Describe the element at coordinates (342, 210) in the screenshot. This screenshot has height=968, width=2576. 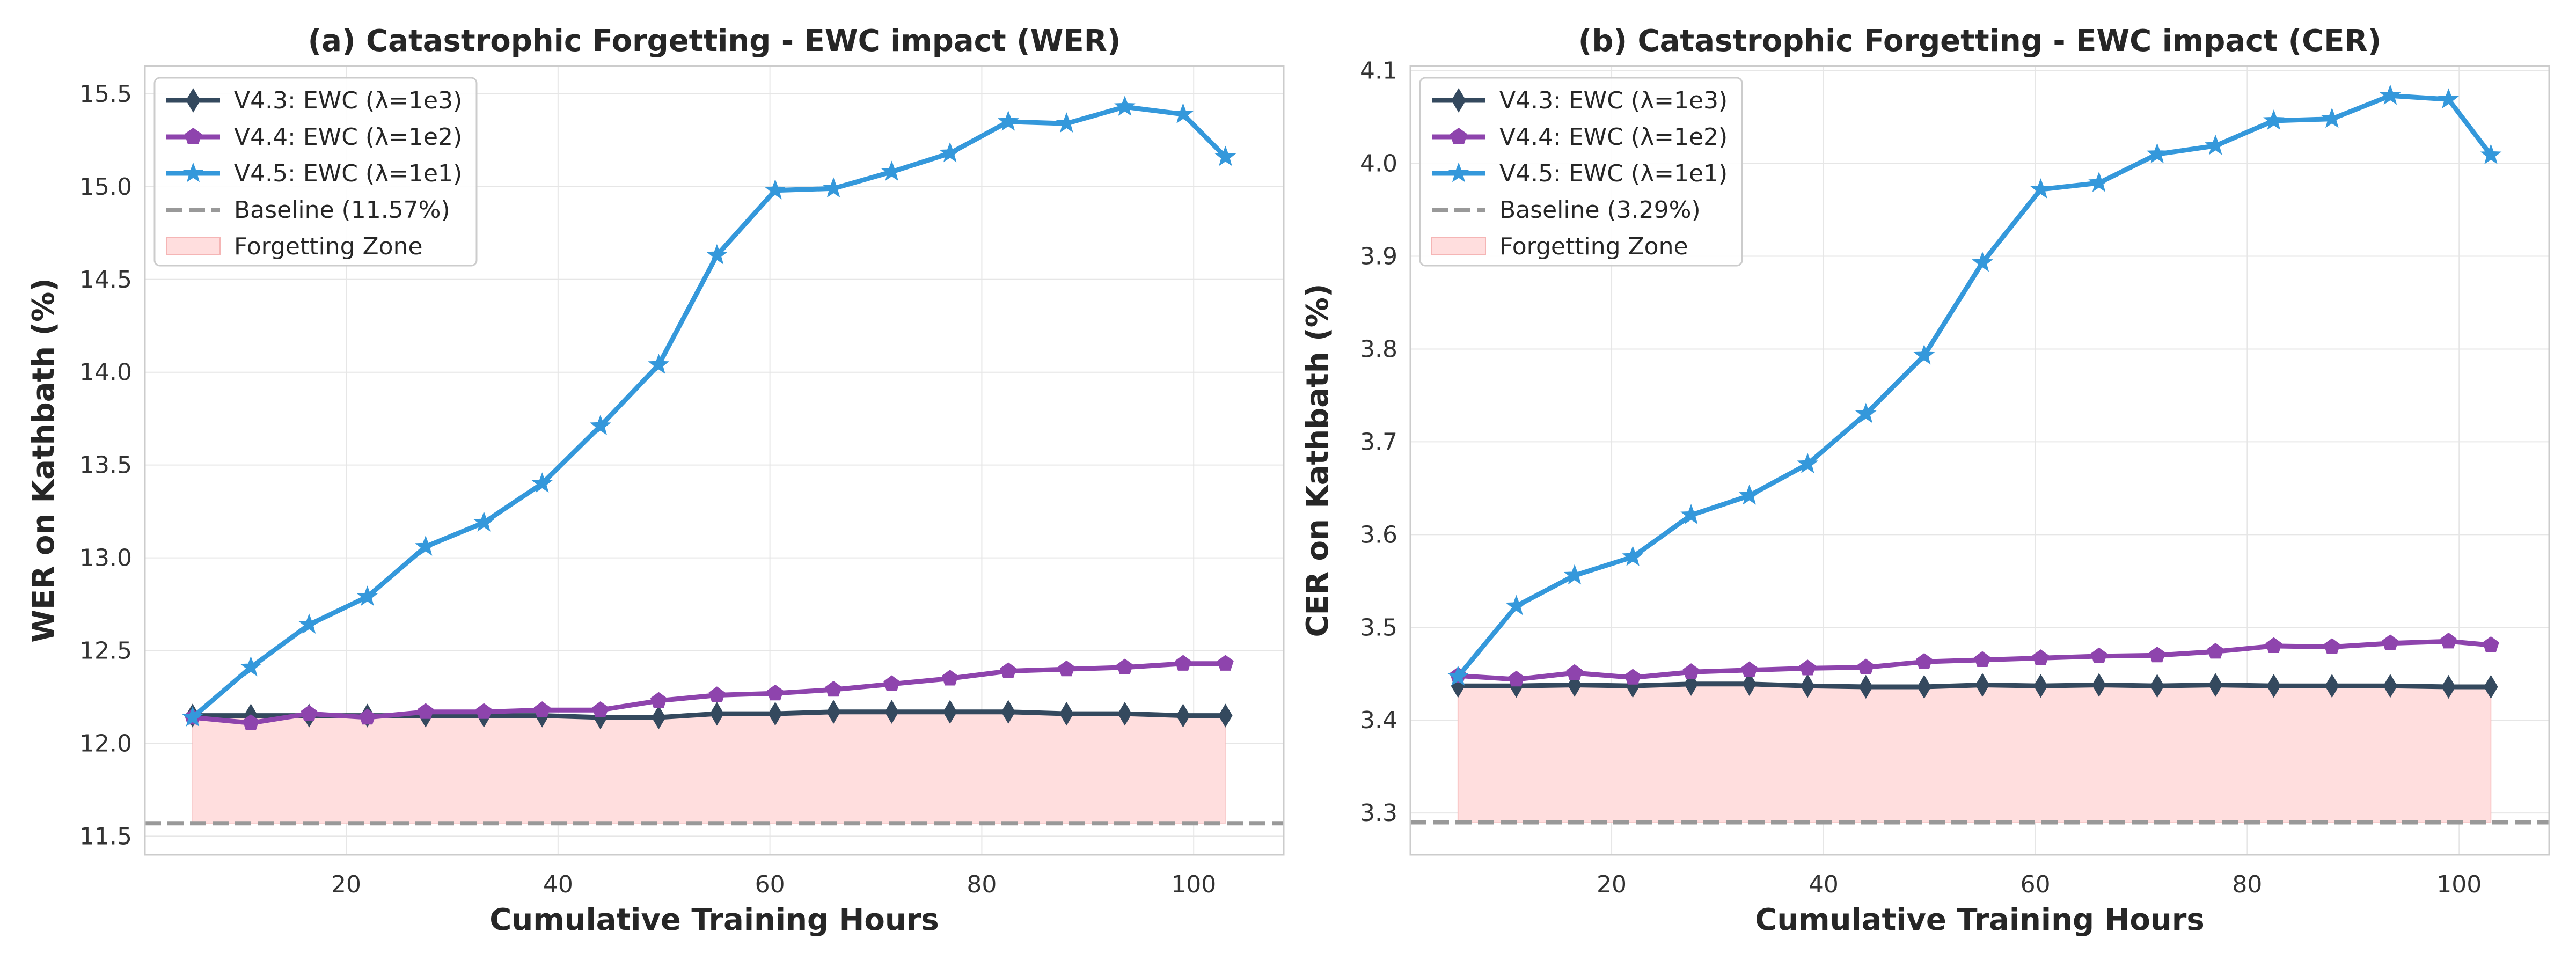
I see `legend-label: Baseline (11.57%)` at that location.